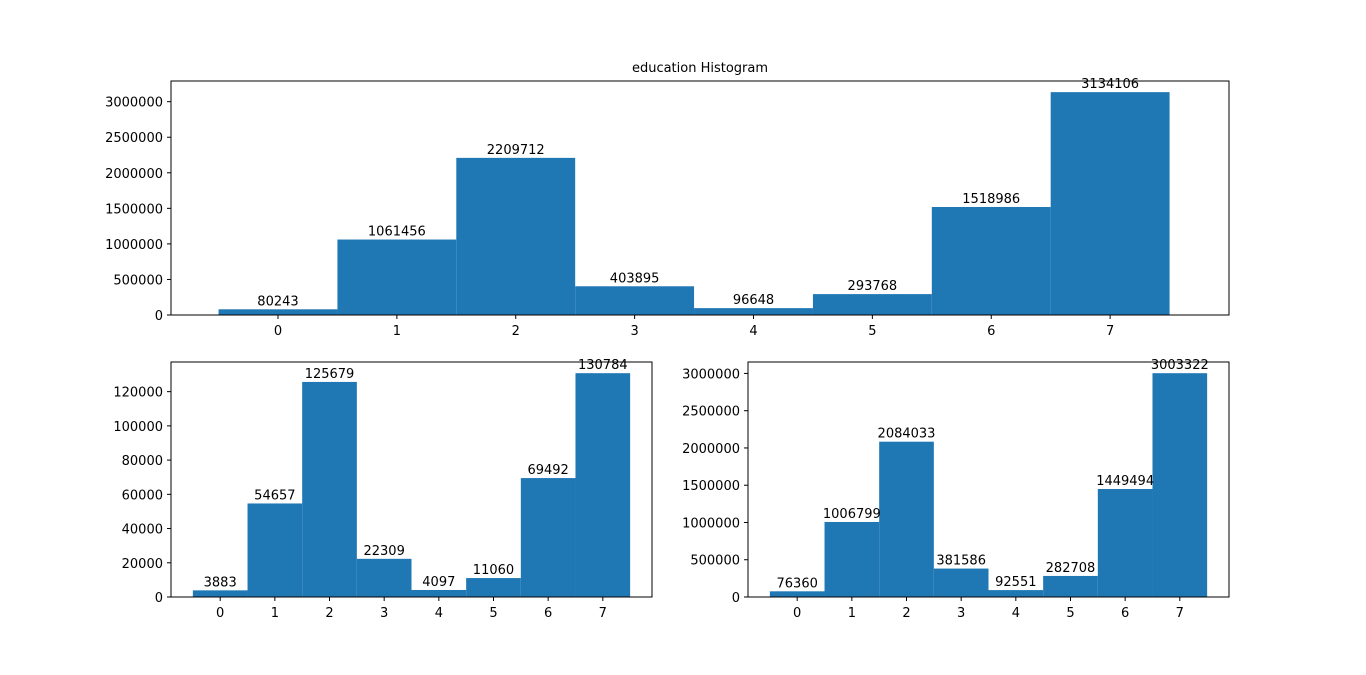  What do you see at coordinates (134, 245) in the screenshot?
I see `top-y-tick-label-1000000: 1000000` at bounding box center [134, 245].